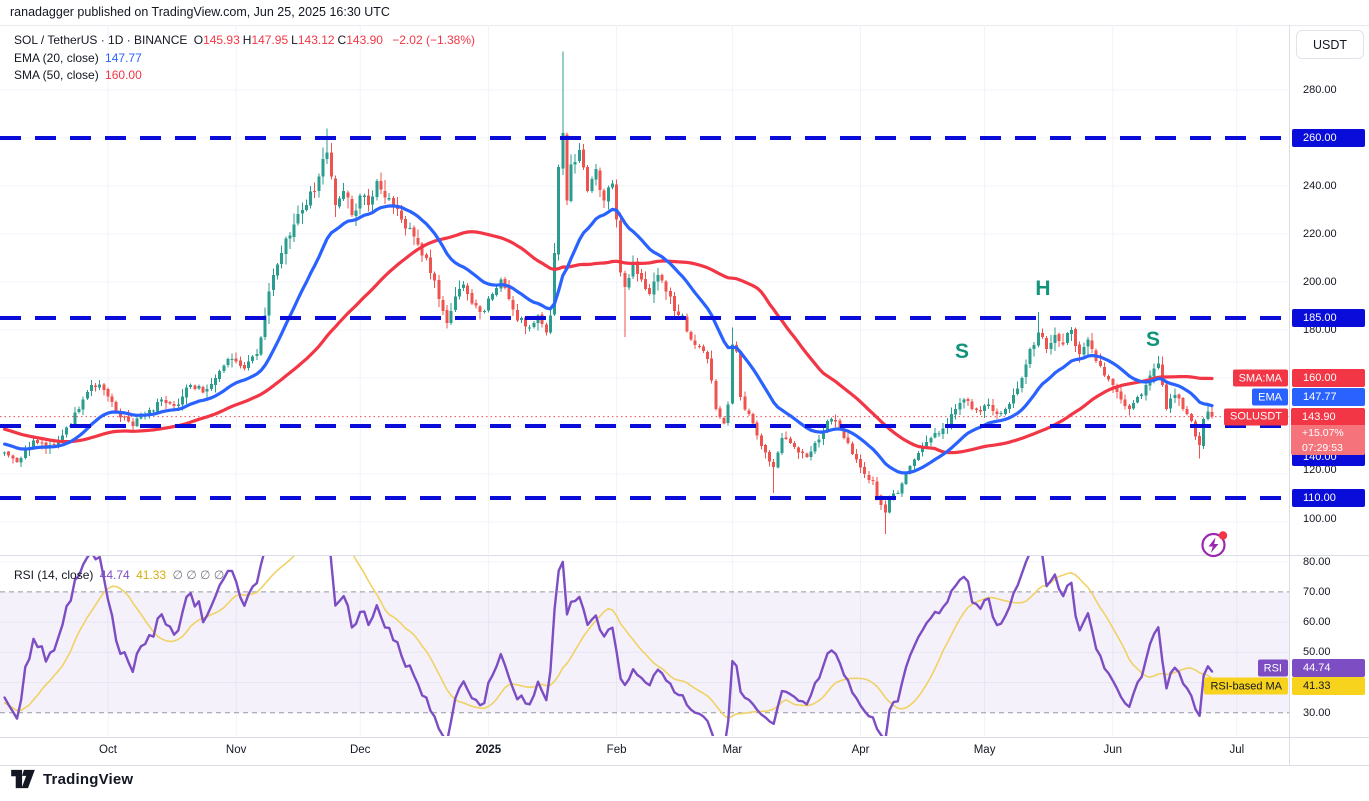  Describe the element at coordinates (1320, 234) in the screenshot. I see `price-tick: 220.00` at that location.